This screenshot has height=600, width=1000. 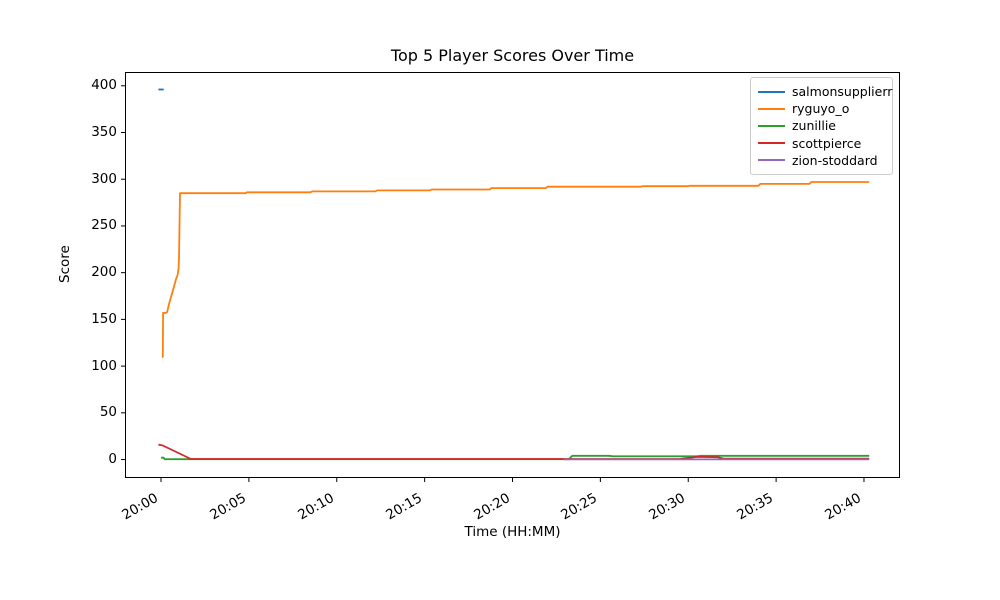 I want to click on legend-item-scottpierce: scottpierce, so click(x=822, y=143).